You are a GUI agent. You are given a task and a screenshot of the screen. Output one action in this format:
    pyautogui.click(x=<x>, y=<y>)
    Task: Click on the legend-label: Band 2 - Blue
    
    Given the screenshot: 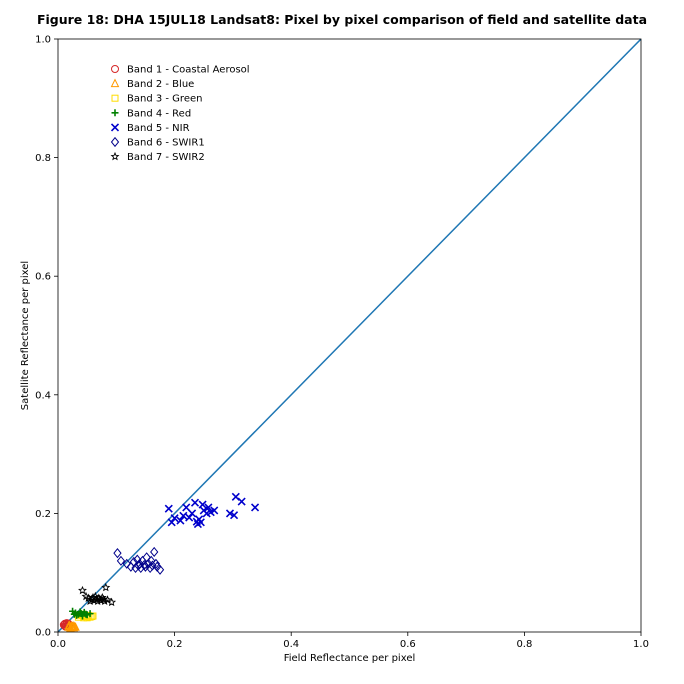 What is the action you would take?
    pyautogui.click(x=160, y=84)
    